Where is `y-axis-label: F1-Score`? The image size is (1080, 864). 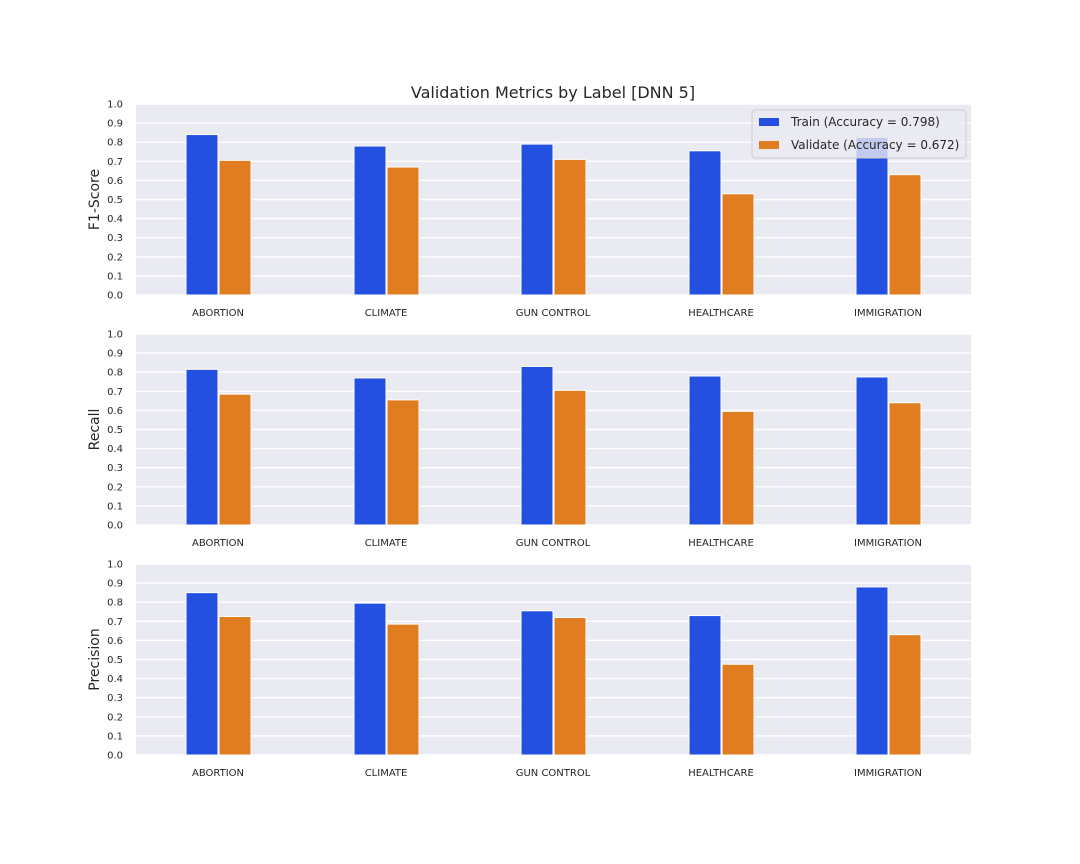
y-axis-label: F1-Score is located at coordinates (95, 199).